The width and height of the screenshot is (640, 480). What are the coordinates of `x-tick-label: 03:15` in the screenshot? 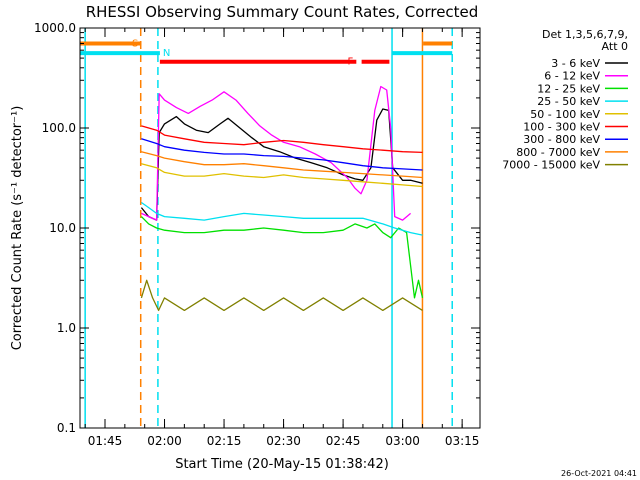 It's located at (462, 441).